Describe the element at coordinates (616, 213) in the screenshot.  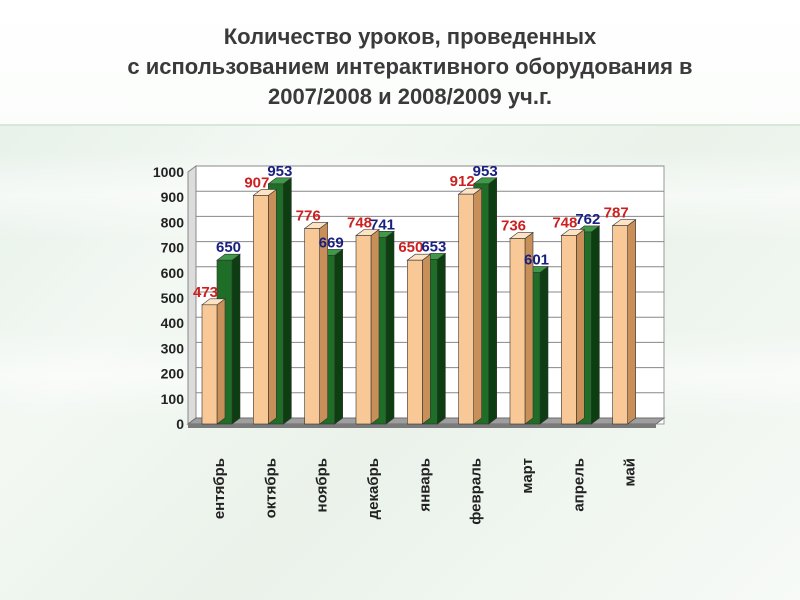
I see `data-label-series1: 787` at that location.